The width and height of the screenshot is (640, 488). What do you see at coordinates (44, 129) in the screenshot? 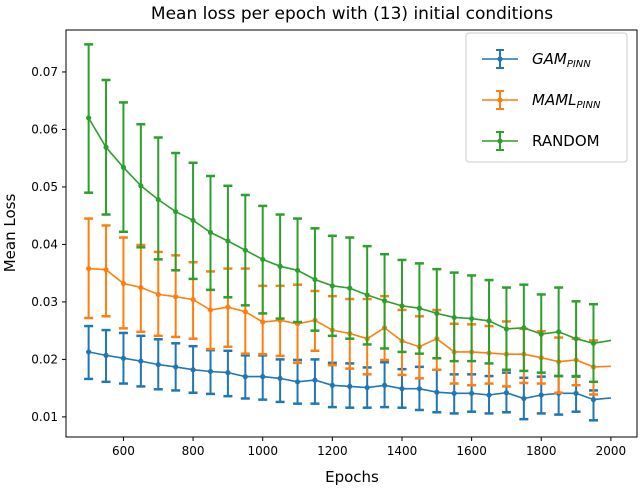
I see `y-tick-label: 0.06` at bounding box center [44, 129].